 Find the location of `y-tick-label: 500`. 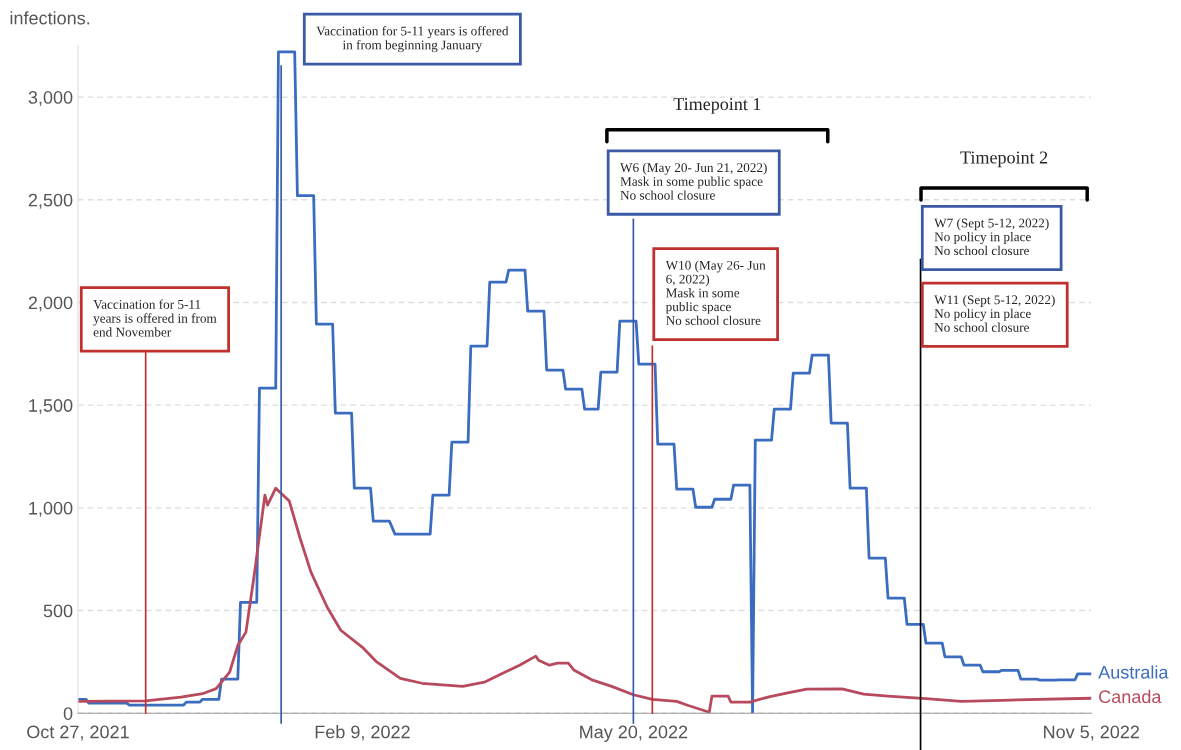

y-tick-label: 500 is located at coordinates (58, 611).